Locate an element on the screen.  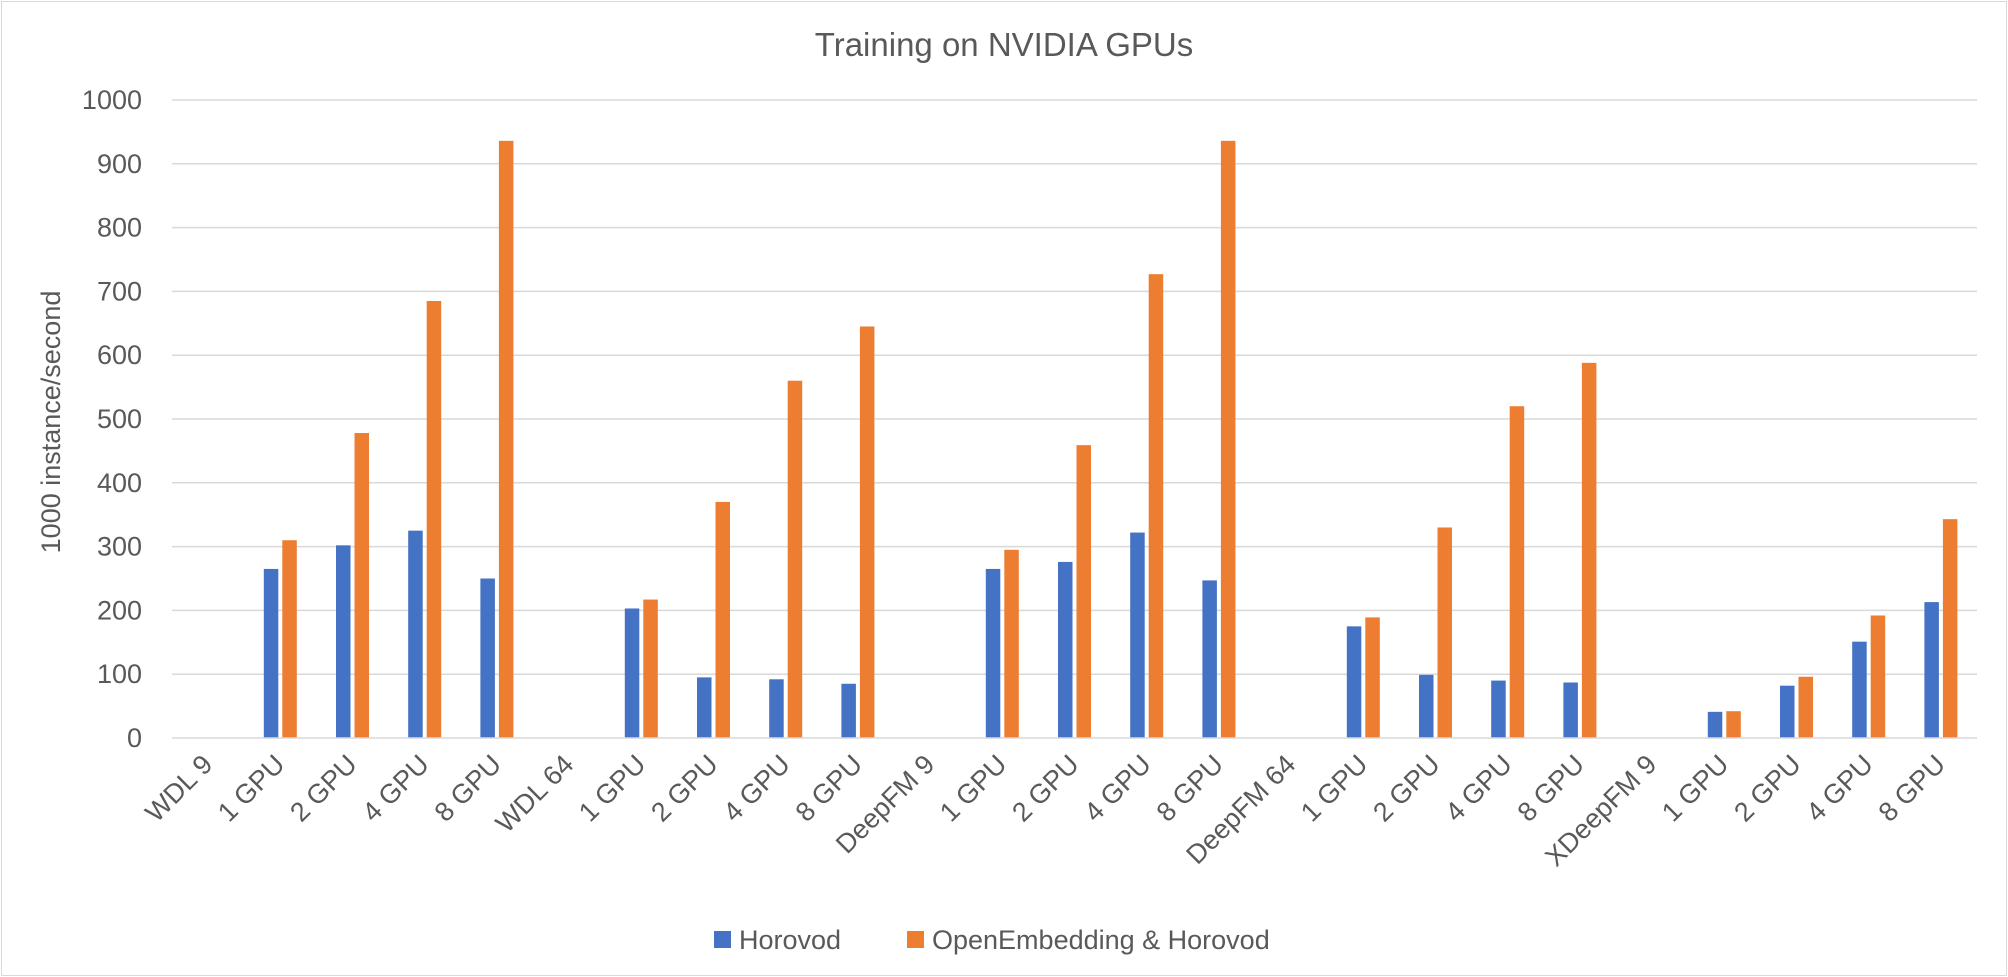
x-tick-label: 8 GPU is located at coordinates (1912, 788).